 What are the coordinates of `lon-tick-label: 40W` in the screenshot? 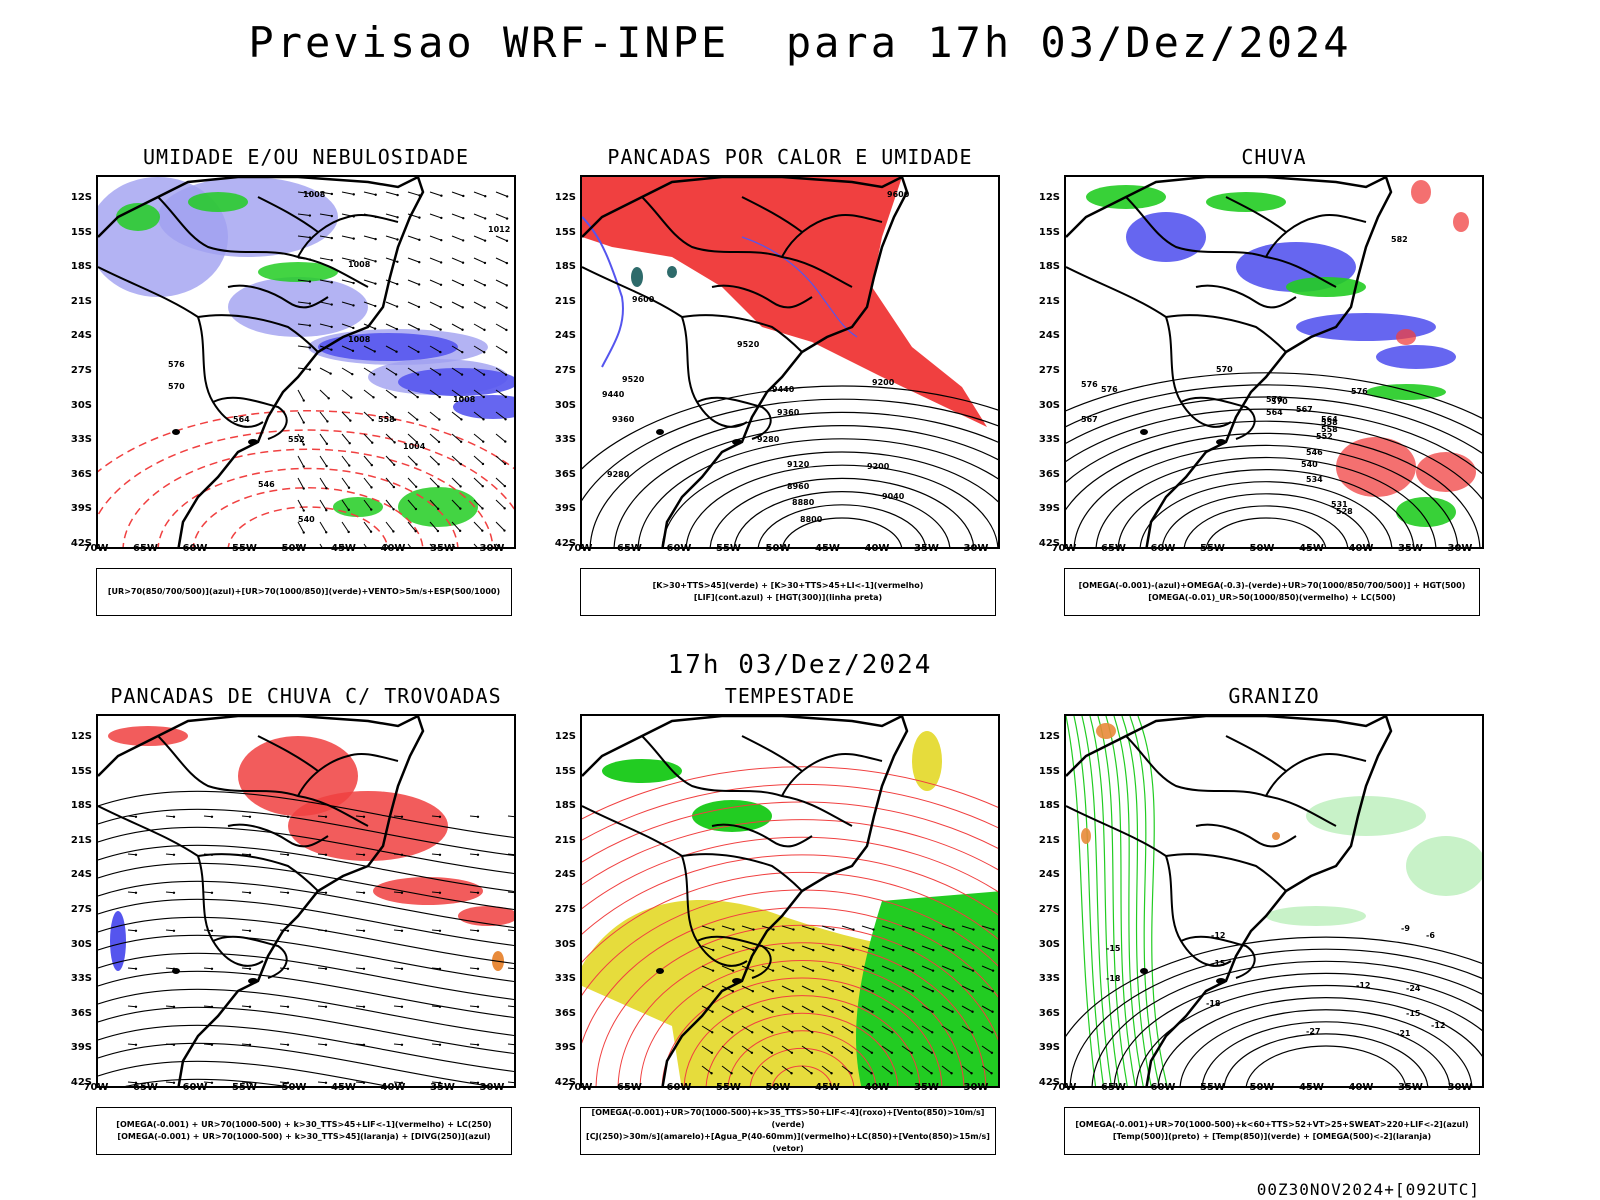 It's located at (1361, 1087).